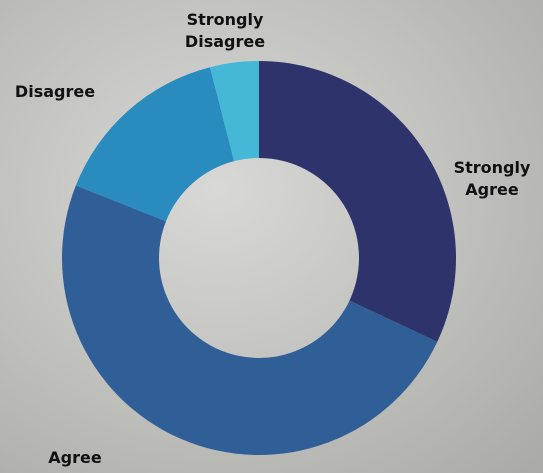 The image size is (543, 473). What do you see at coordinates (225, 30) in the screenshot?
I see `slice-label: Strongly Disagree` at bounding box center [225, 30].